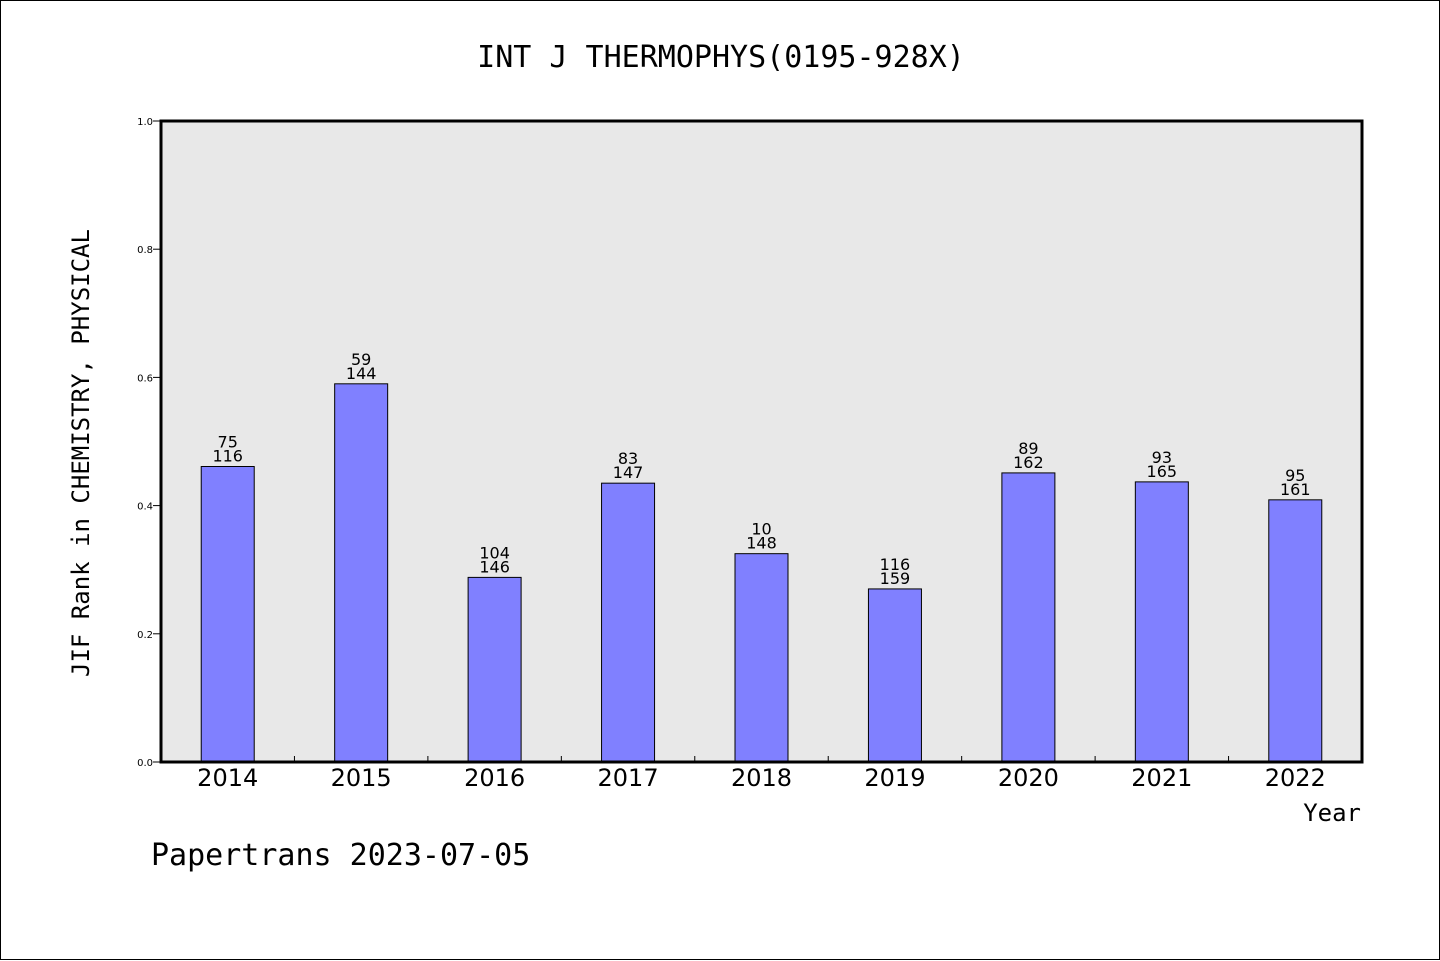 This screenshot has height=961, width=1440. Describe the element at coordinates (1028, 778) in the screenshot. I see `x-tick-label: 2020` at that location.